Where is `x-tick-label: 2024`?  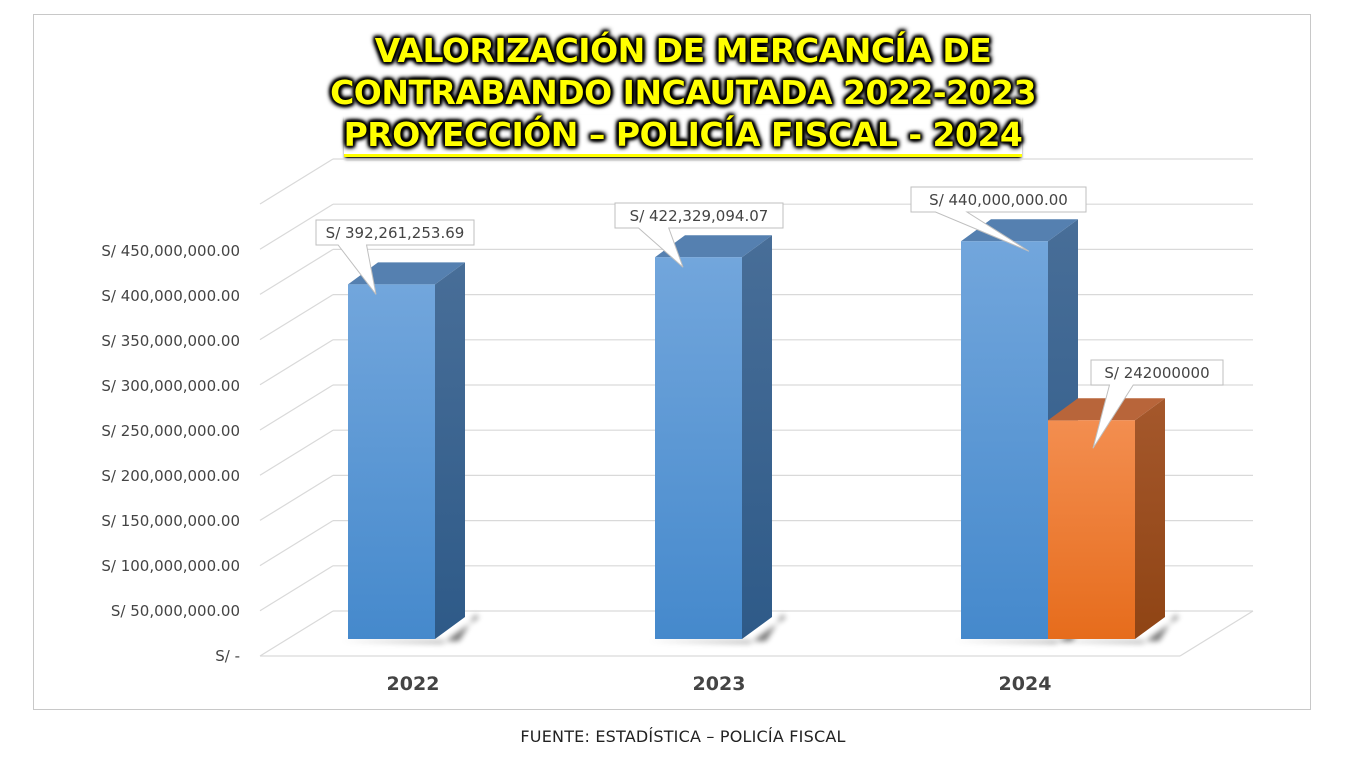
x-tick-label: 2024 is located at coordinates (1025, 684).